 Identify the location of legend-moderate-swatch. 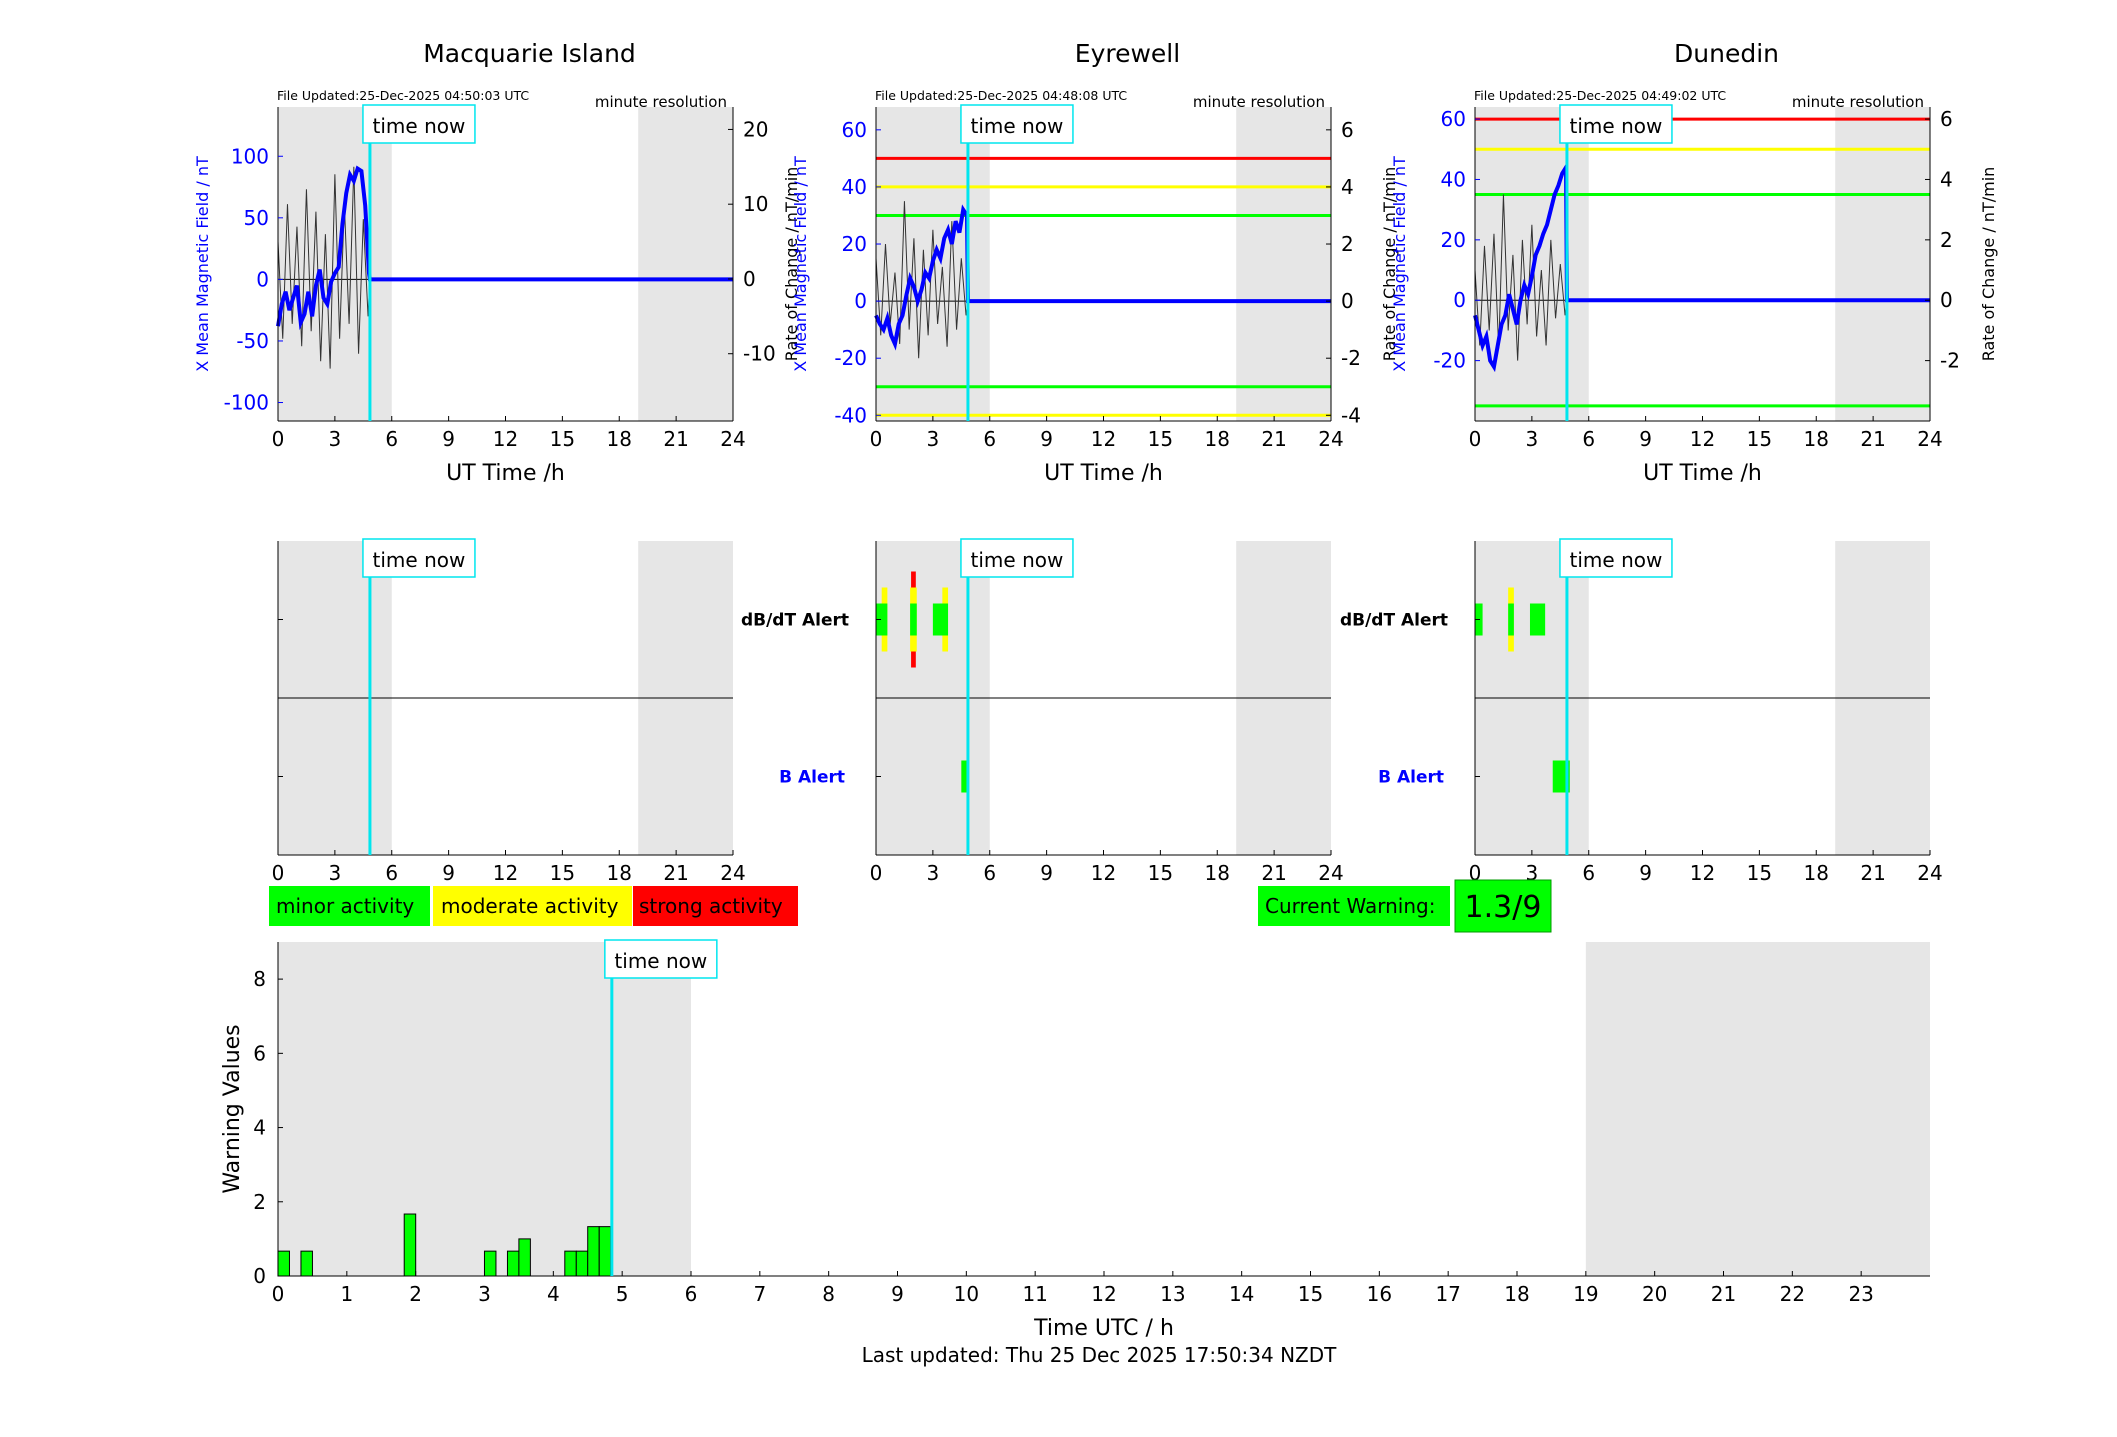
(532, 906).